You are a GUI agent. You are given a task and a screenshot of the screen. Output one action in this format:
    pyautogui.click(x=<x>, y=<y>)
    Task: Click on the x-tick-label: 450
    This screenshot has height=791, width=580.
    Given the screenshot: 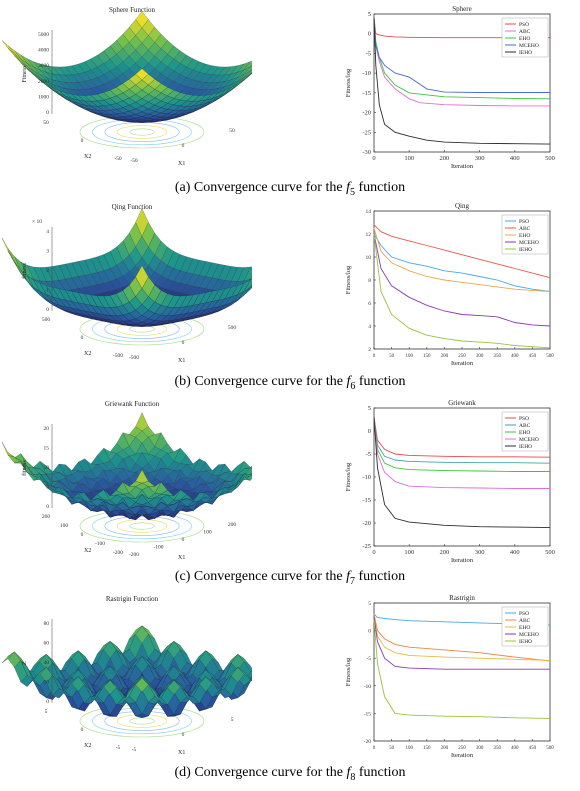 What is the action you would take?
    pyautogui.click(x=533, y=356)
    